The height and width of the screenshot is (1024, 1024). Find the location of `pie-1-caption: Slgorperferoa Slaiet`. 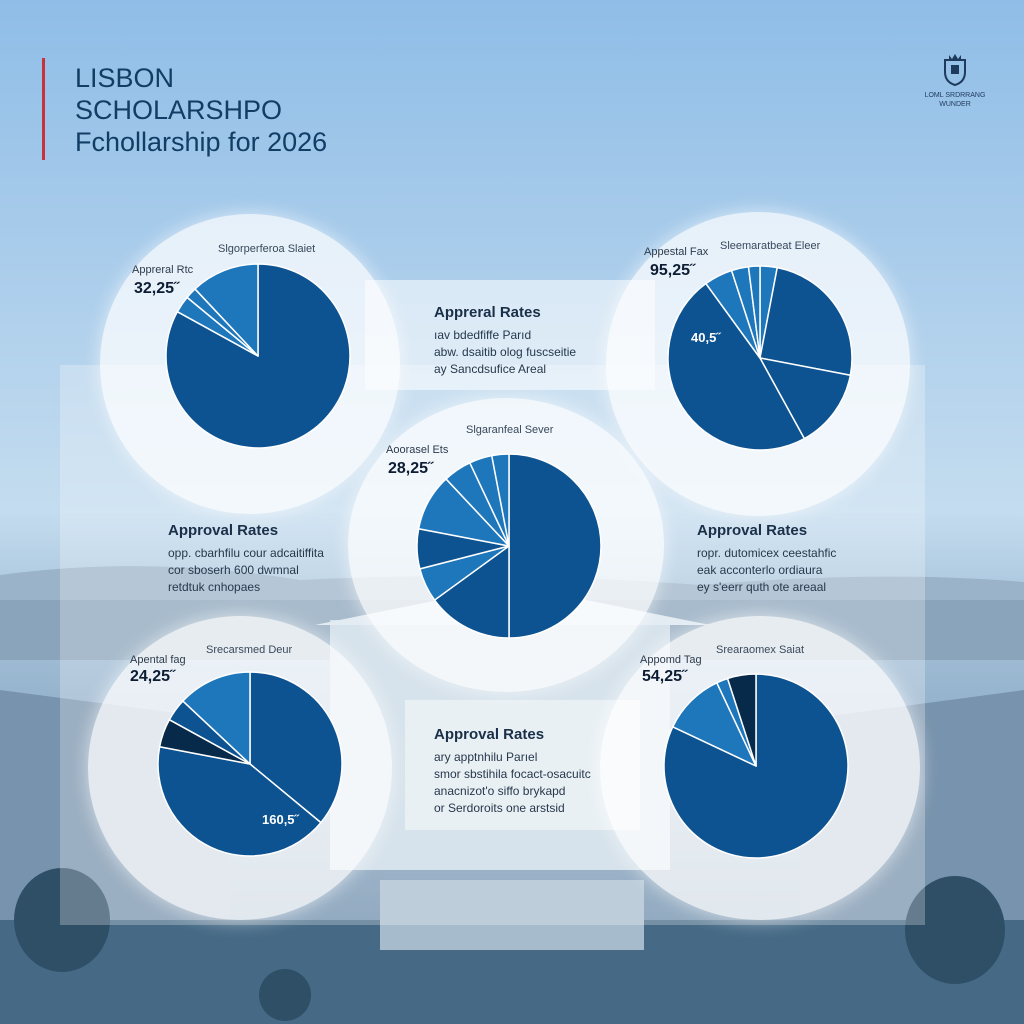

pie-1-caption: Slgorperferoa Slaiet is located at coordinates (267, 249).